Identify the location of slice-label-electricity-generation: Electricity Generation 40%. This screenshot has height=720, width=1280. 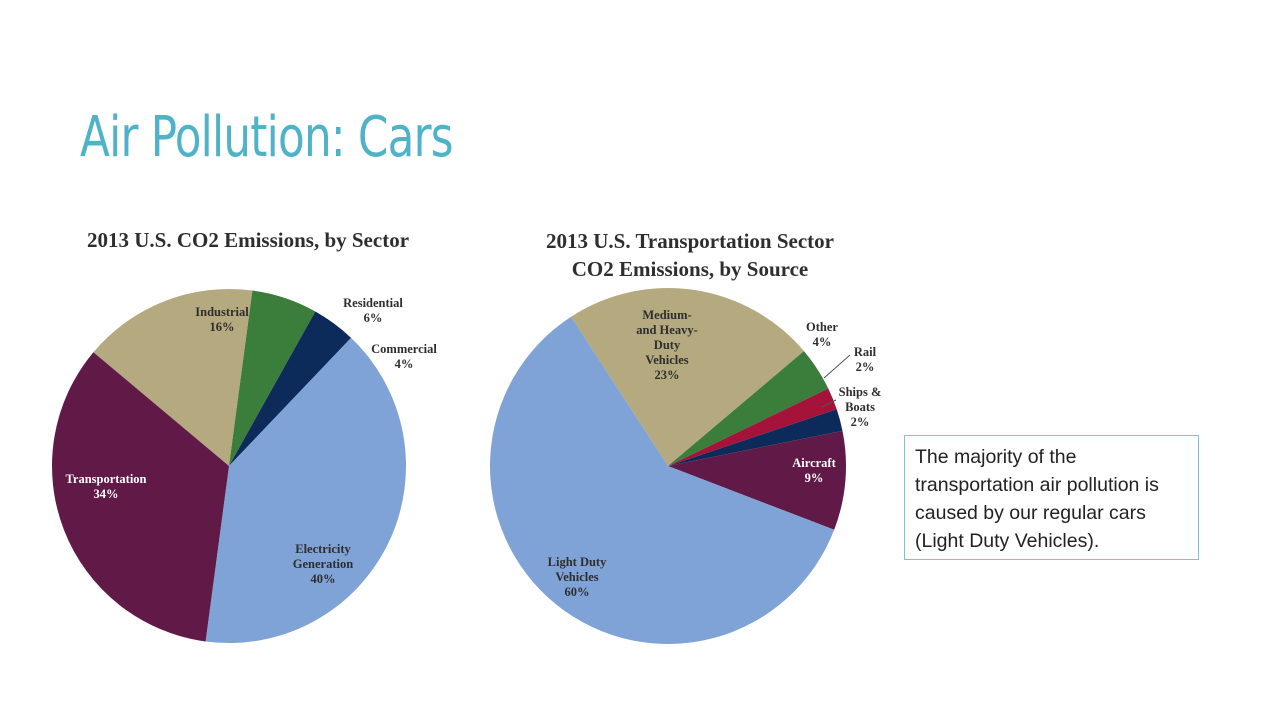
(323, 564).